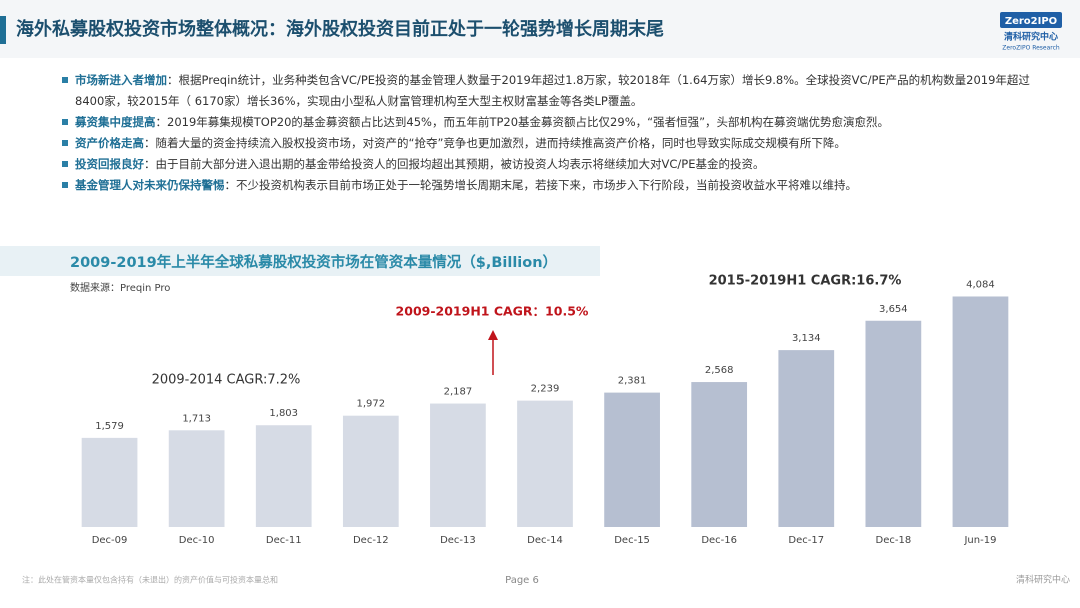  I want to click on x-tick-label: Dec-17, so click(806, 540).